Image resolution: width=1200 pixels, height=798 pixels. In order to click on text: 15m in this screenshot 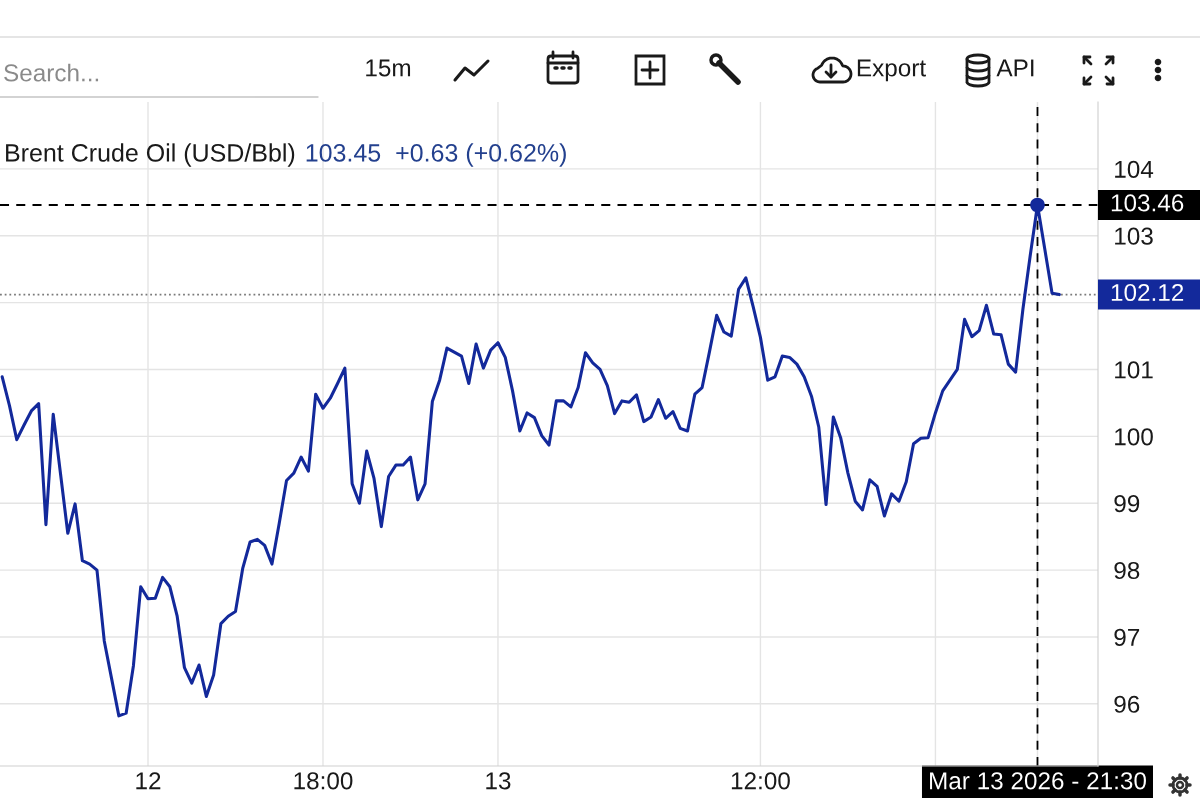, I will do `click(388, 68)`.